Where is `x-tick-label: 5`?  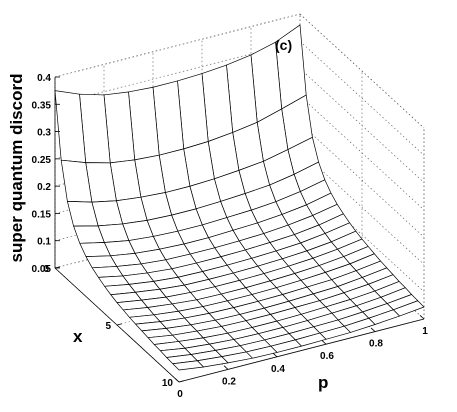 x-tick-label: 5 is located at coordinates (108, 326).